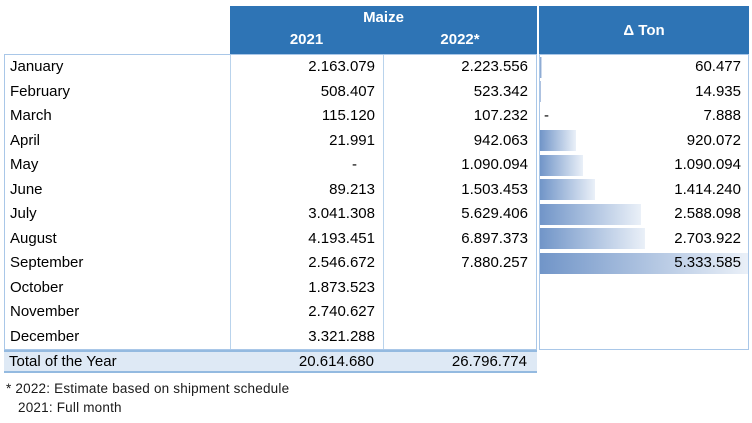 The height and width of the screenshot is (423, 752). Describe the element at coordinates (37, 66) in the screenshot. I see `month-cell: January` at that location.